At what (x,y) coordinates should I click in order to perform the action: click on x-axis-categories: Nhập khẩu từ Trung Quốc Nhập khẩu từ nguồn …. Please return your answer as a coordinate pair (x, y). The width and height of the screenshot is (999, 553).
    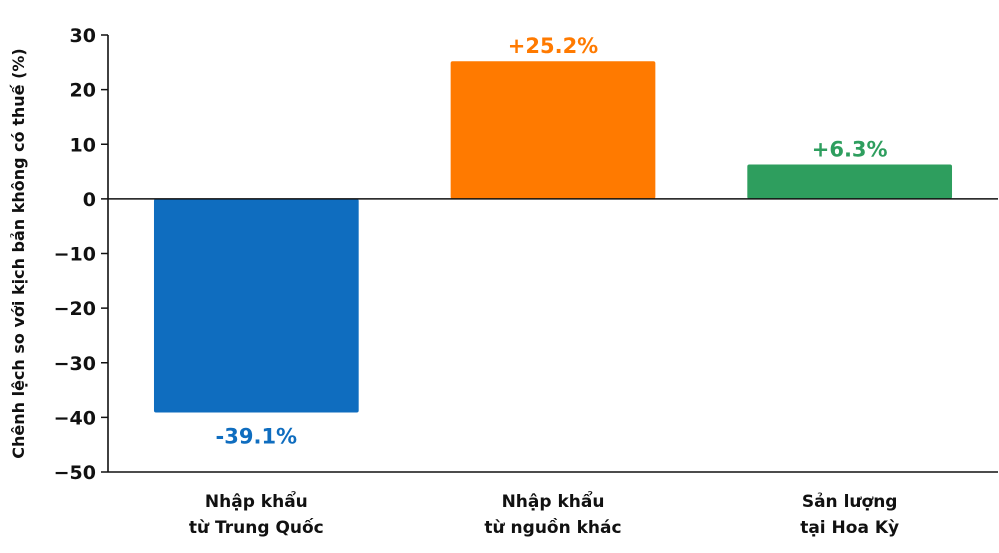
    Looking at the image, I should click on (544, 514).